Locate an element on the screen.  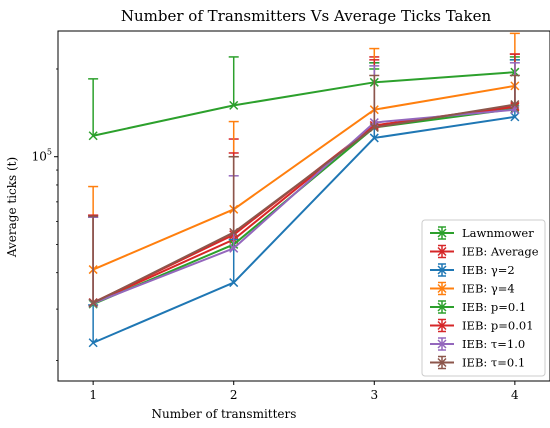
legend-label: IEB: p=0.1 is located at coordinates (494, 307).